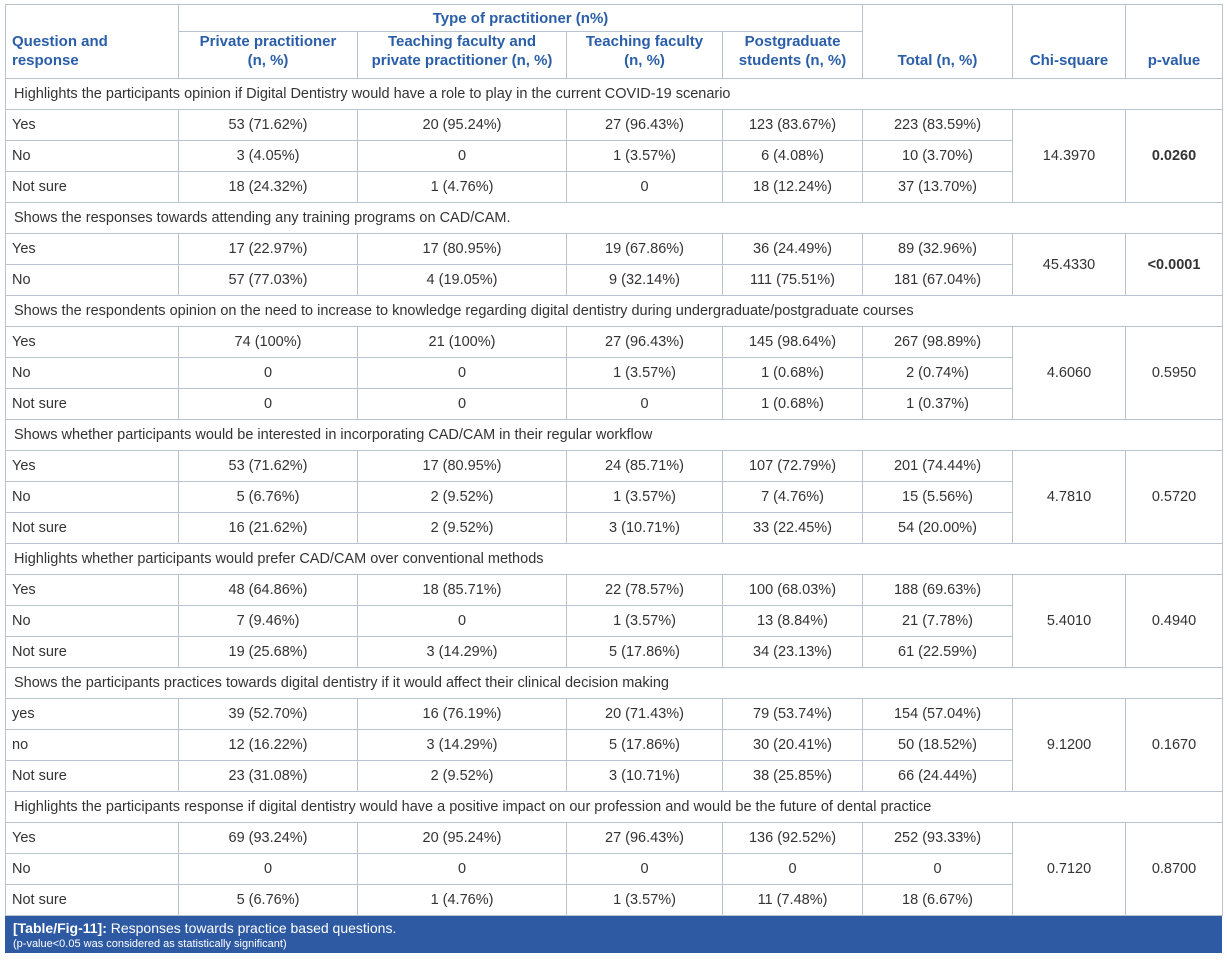 The width and height of the screenshot is (1227, 979). What do you see at coordinates (792, 714) in the screenshot?
I see `cell: 79 (53.74%)` at bounding box center [792, 714].